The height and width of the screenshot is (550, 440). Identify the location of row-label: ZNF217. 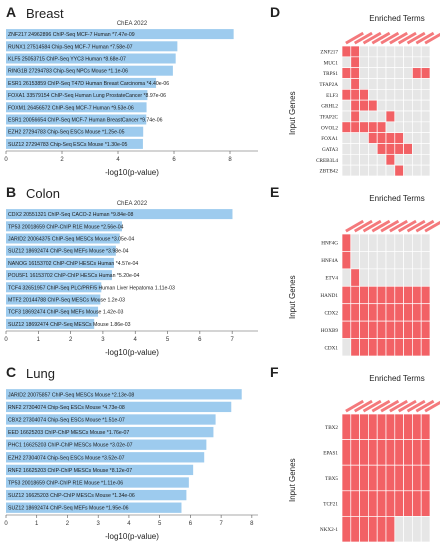
(329, 52).